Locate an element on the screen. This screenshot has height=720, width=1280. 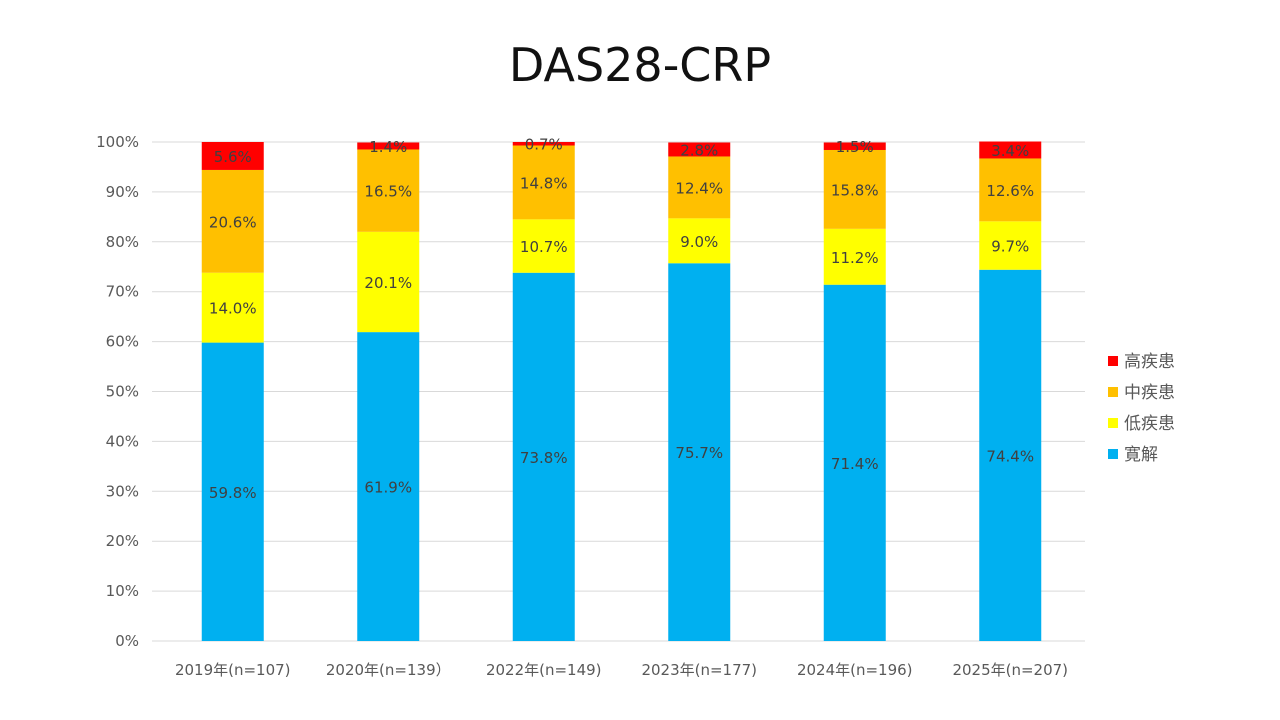
y-tick-label: 40% is located at coordinates (122, 441).